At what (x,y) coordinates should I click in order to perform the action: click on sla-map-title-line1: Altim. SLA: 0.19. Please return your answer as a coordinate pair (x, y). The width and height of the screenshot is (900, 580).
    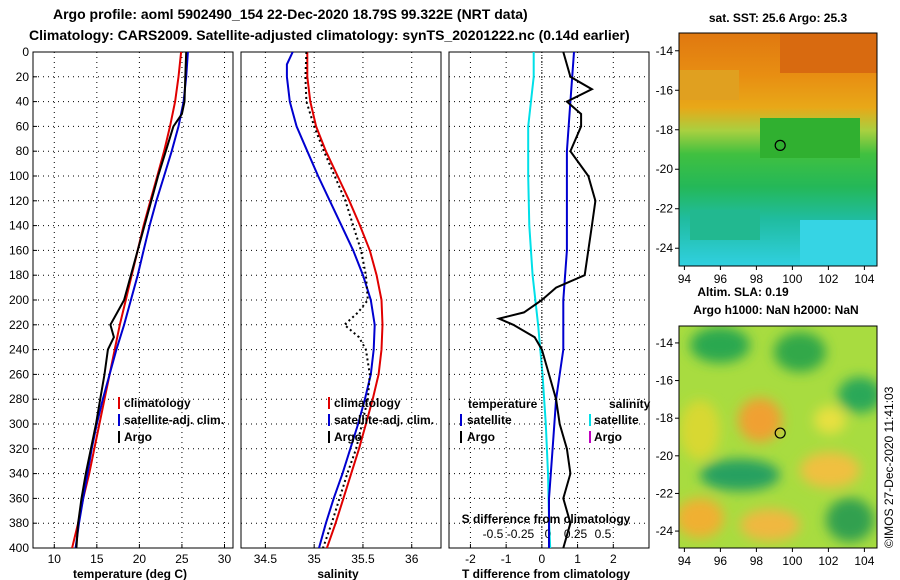
    Looking at the image, I should click on (743, 292).